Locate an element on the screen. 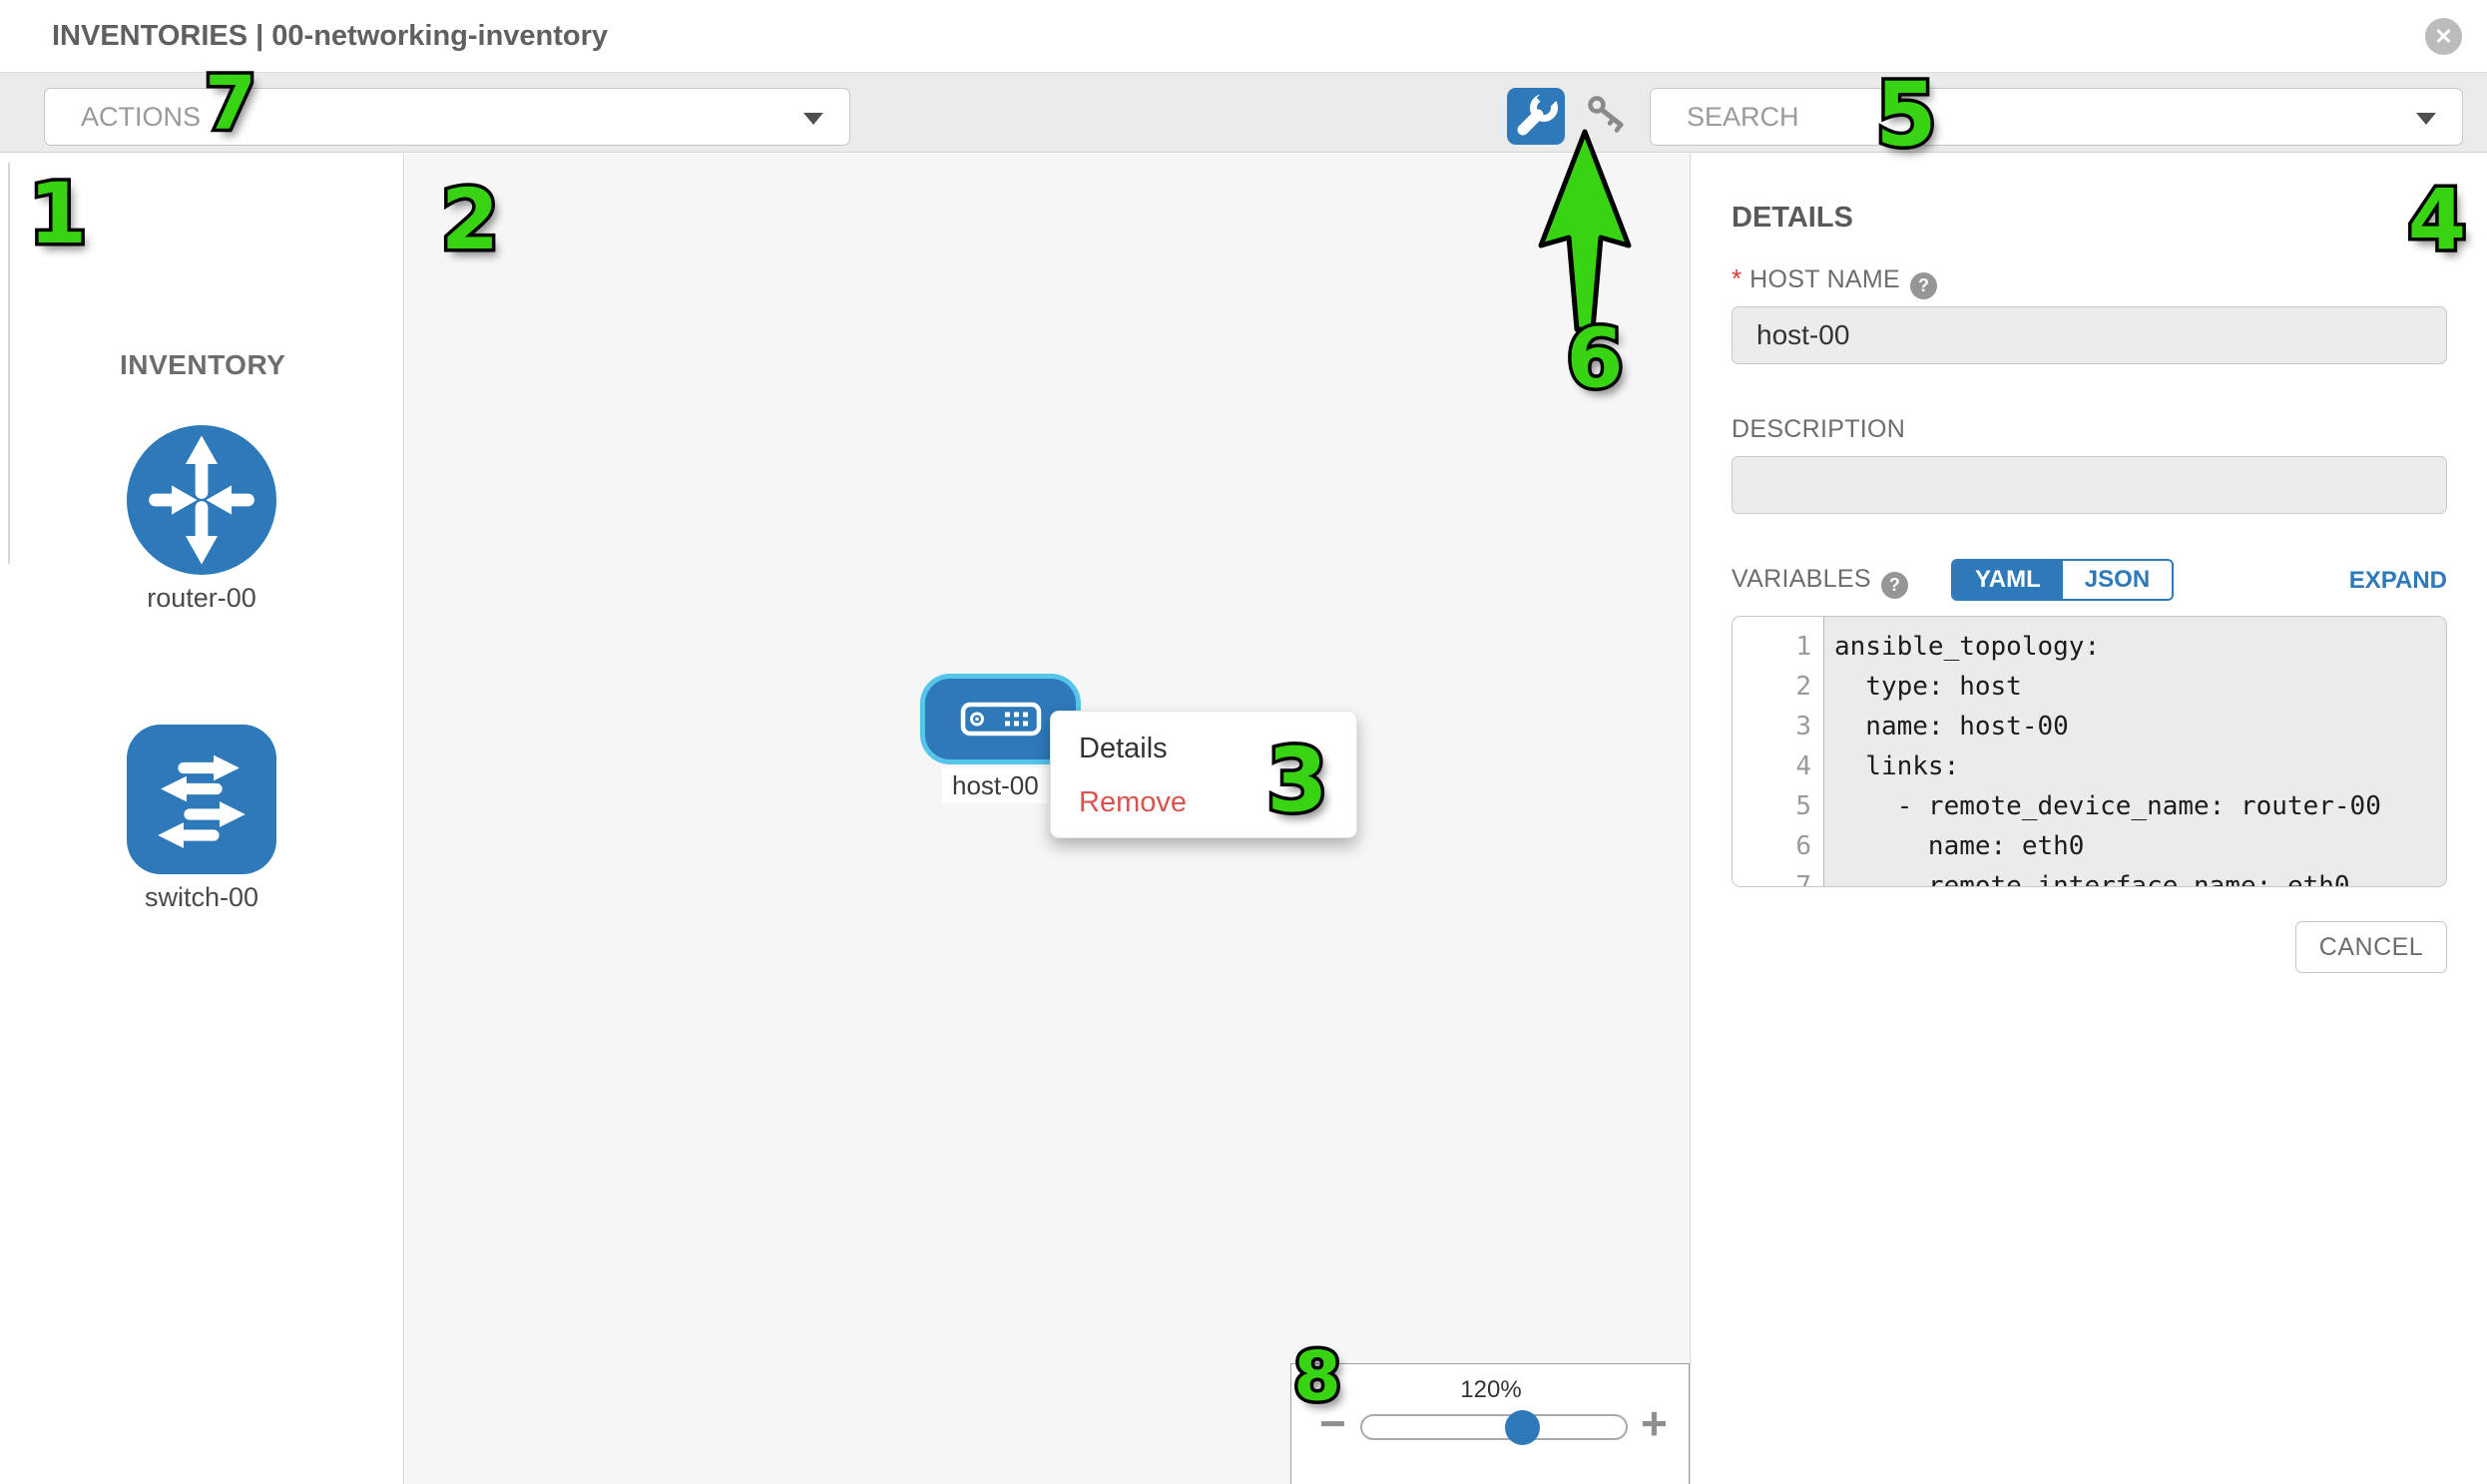 The height and width of the screenshot is (1484, 2487). search-dropdown: SEARCH is located at coordinates (2056, 117).